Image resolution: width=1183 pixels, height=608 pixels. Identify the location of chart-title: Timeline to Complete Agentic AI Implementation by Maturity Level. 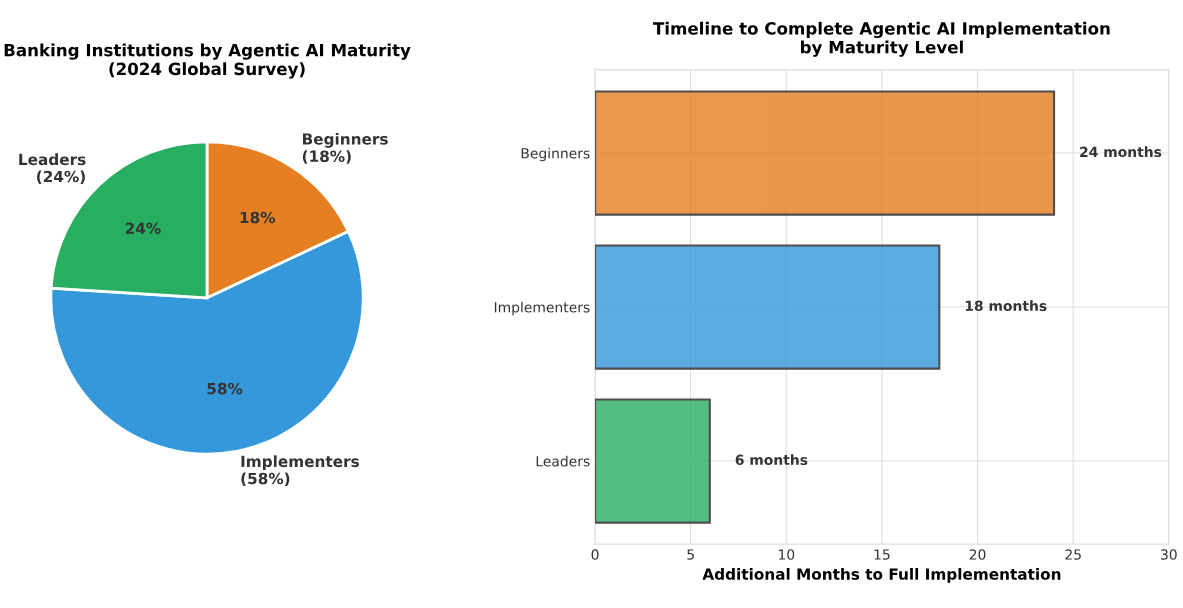
(881, 39).